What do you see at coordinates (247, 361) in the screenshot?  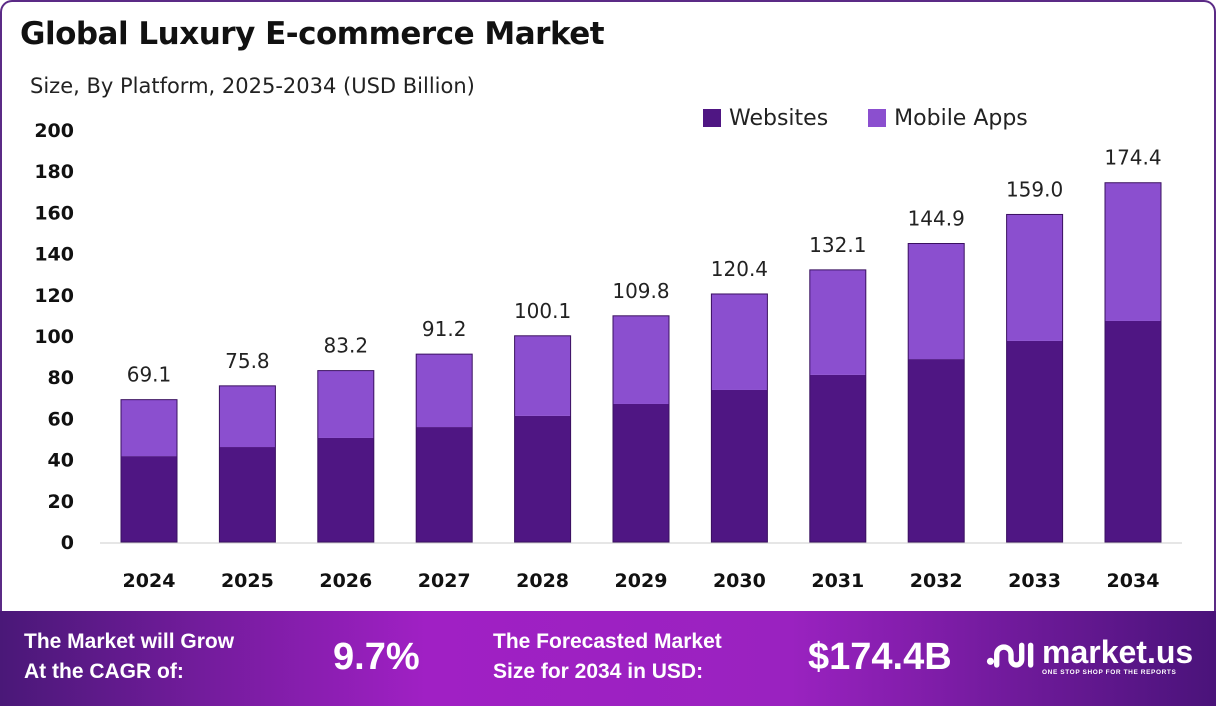 I see `total-label: 75.8` at bounding box center [247, 361].